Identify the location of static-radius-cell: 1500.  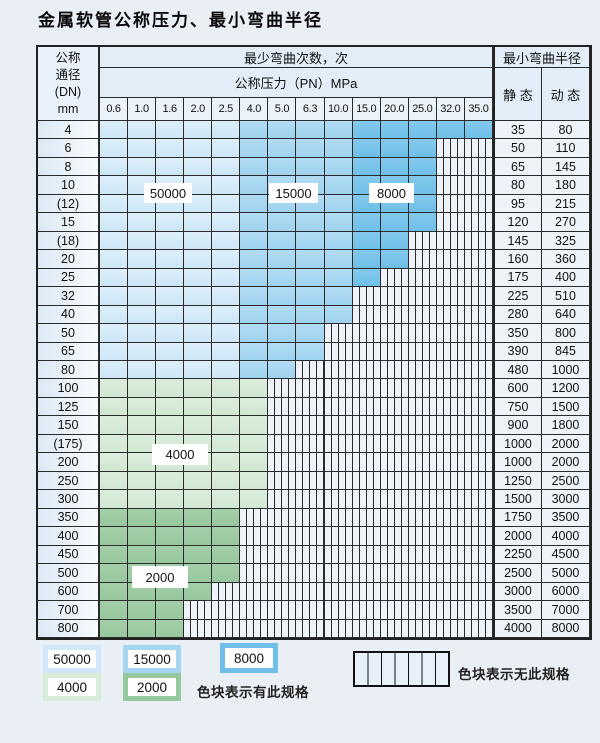
(517, 499).